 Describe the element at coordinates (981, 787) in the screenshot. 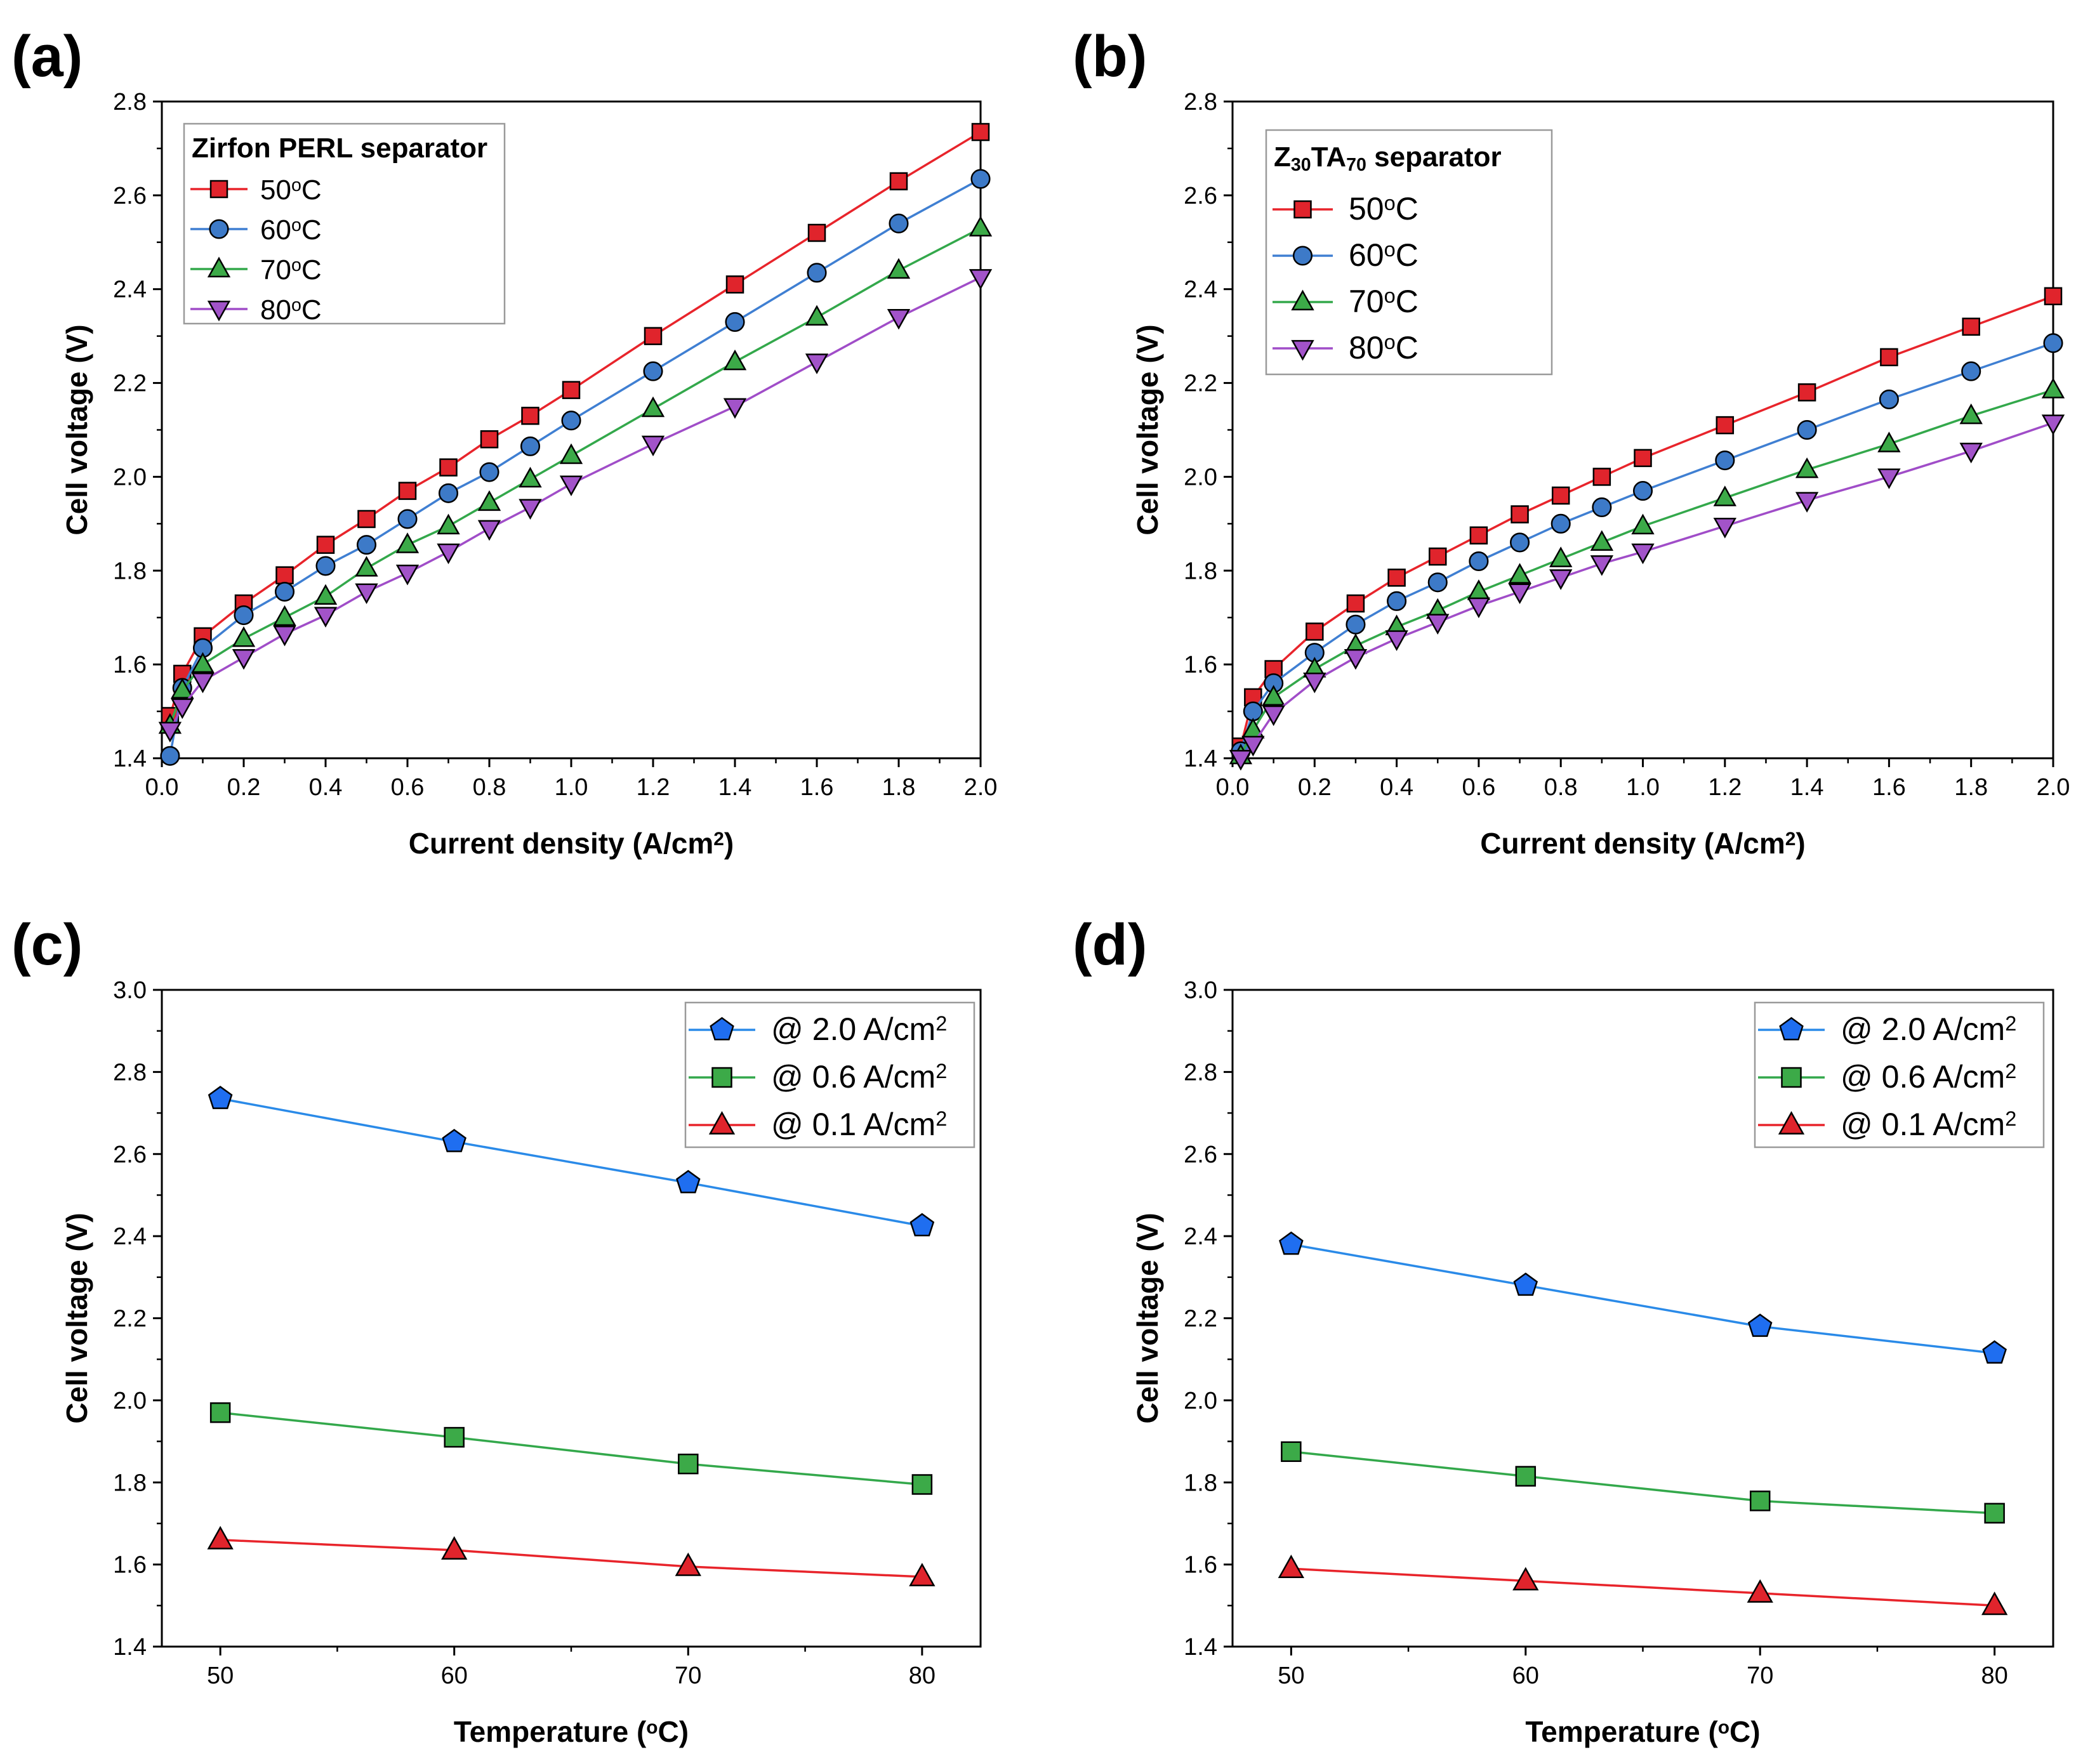

I see `x-tick-label: 2.0` at that location.